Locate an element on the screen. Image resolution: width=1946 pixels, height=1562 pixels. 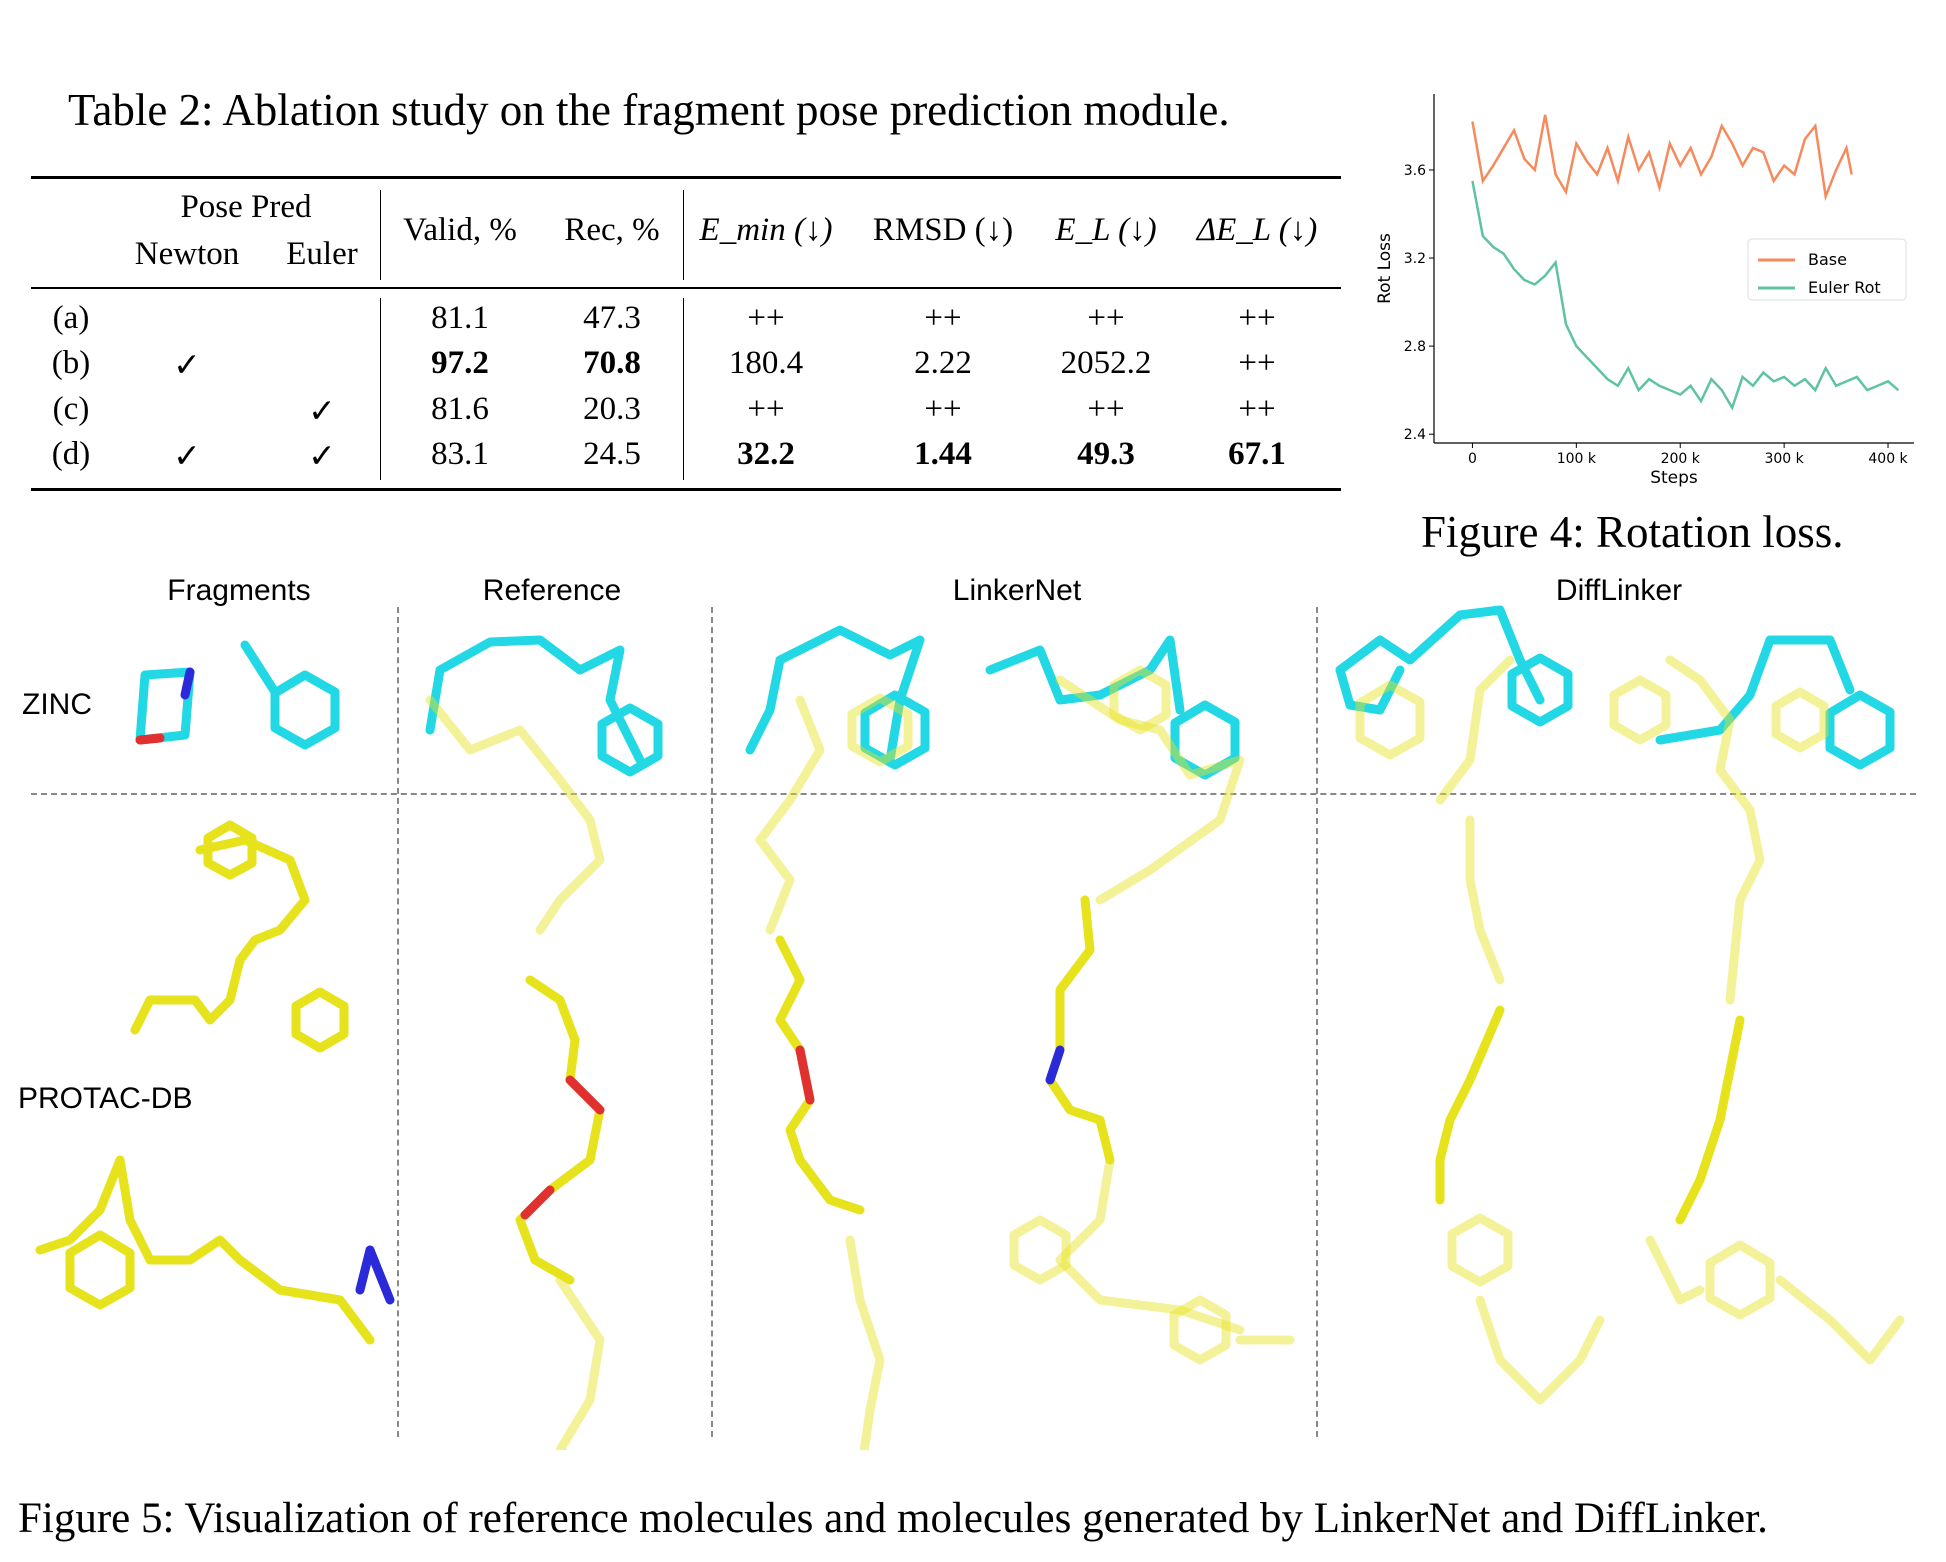
molecule-zinc-reference is located at coordinates (535, 700).